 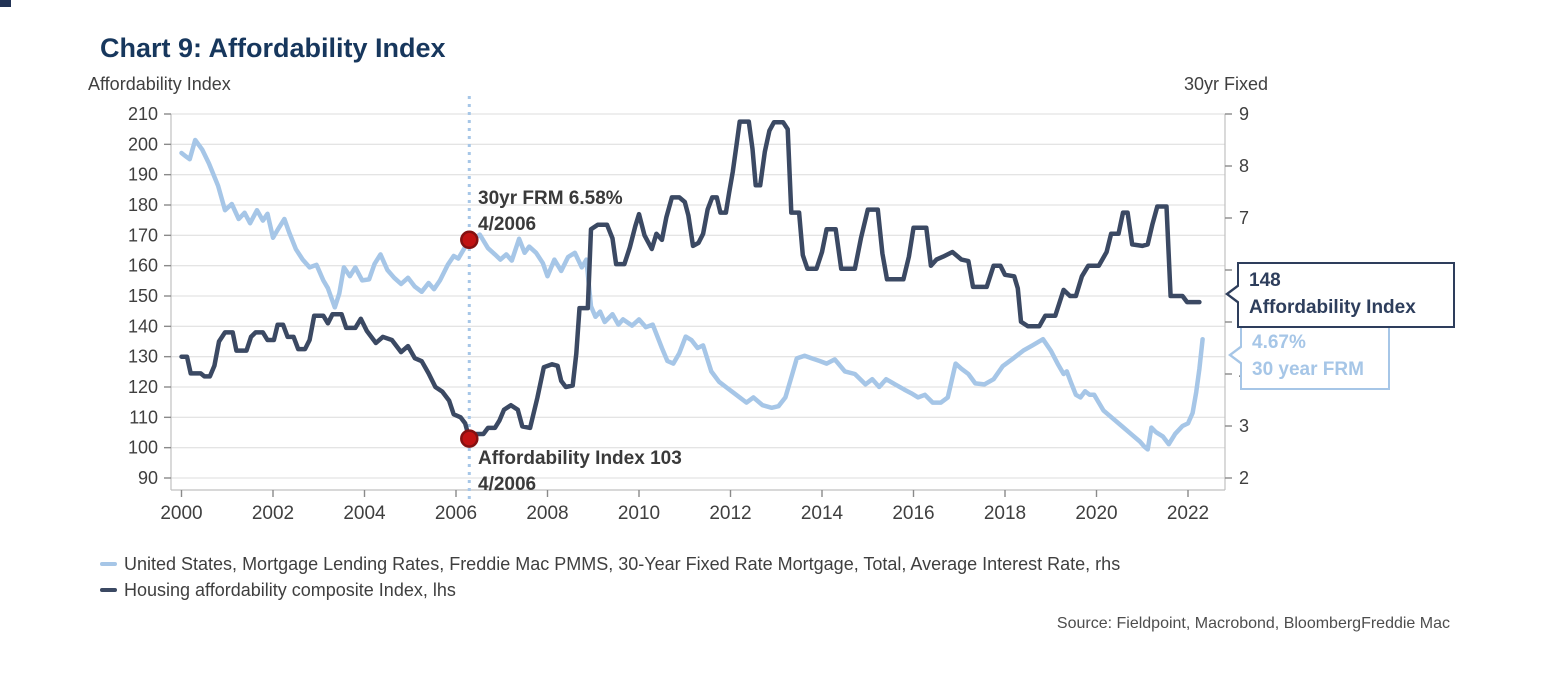 I want to click on x-axis-tick-label: 2014, so click(x=822, y=513).